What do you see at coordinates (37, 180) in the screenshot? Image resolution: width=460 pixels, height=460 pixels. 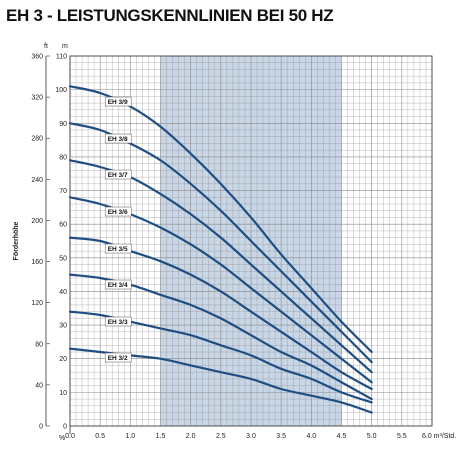 I see `ft-tick-label: 240` at bounding box center [37, 180].